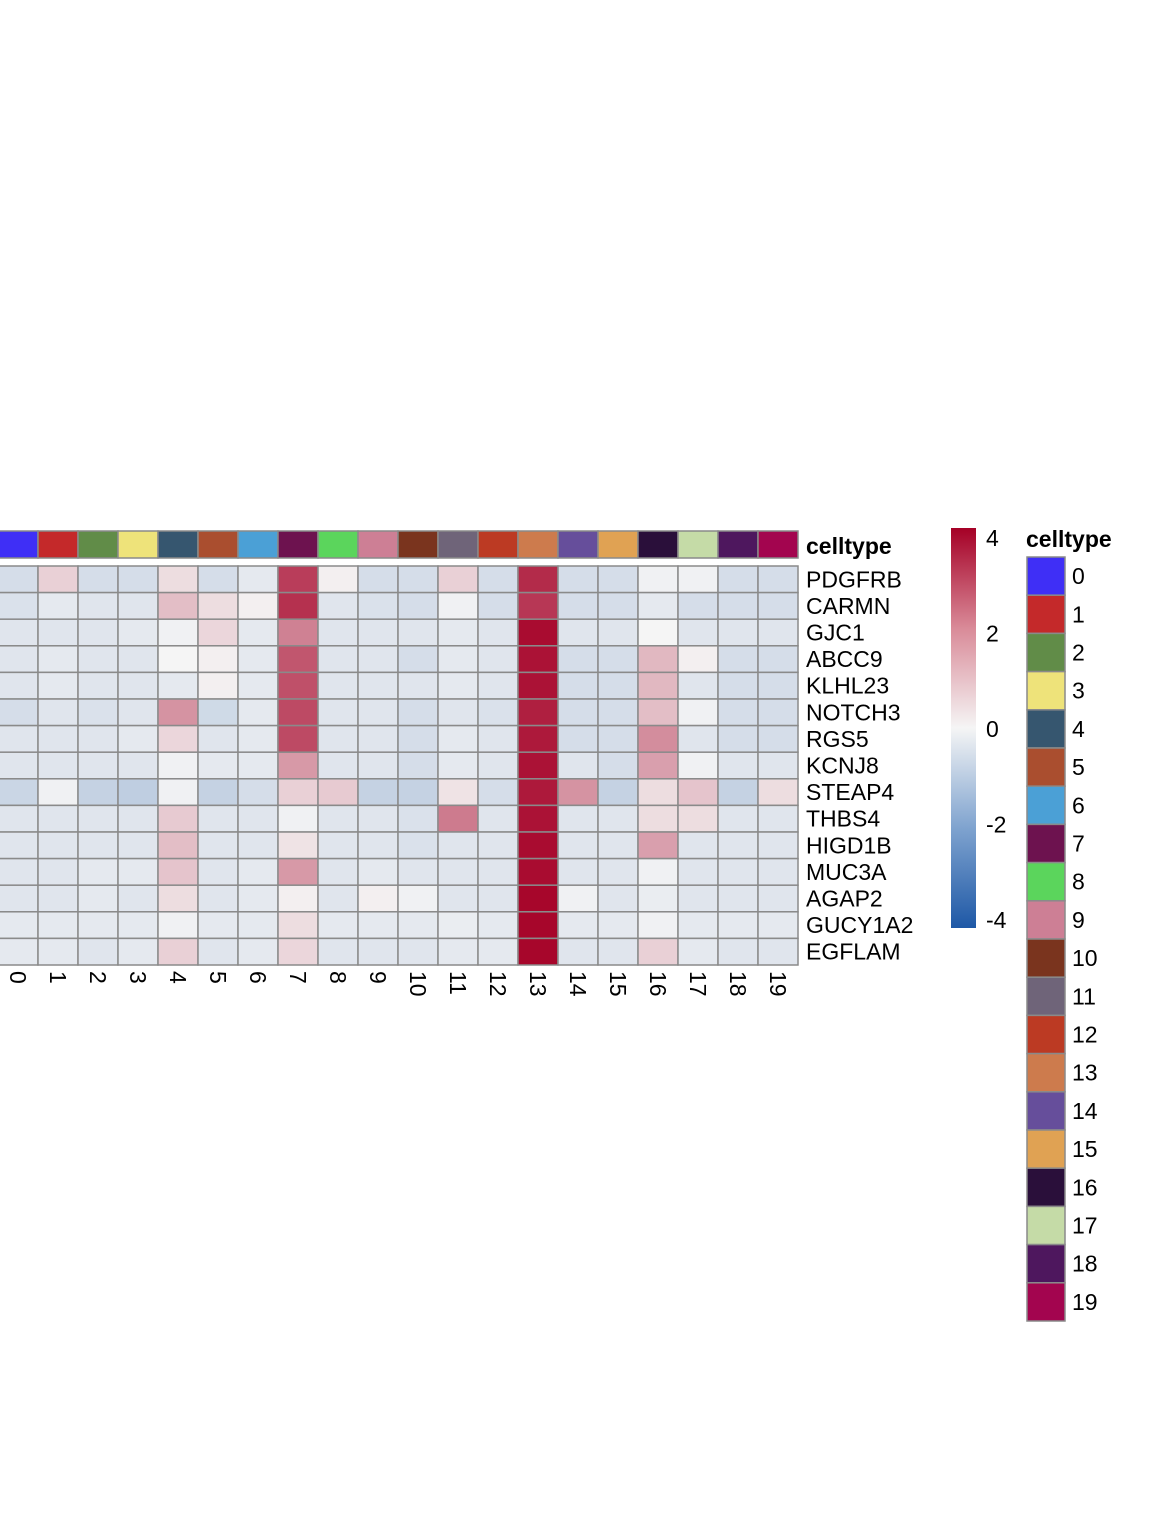 This screenshot has width=1152, height=1536. I want to click on color-scale-ticks: 4 2 0 -2 -4, so click(996, 729).